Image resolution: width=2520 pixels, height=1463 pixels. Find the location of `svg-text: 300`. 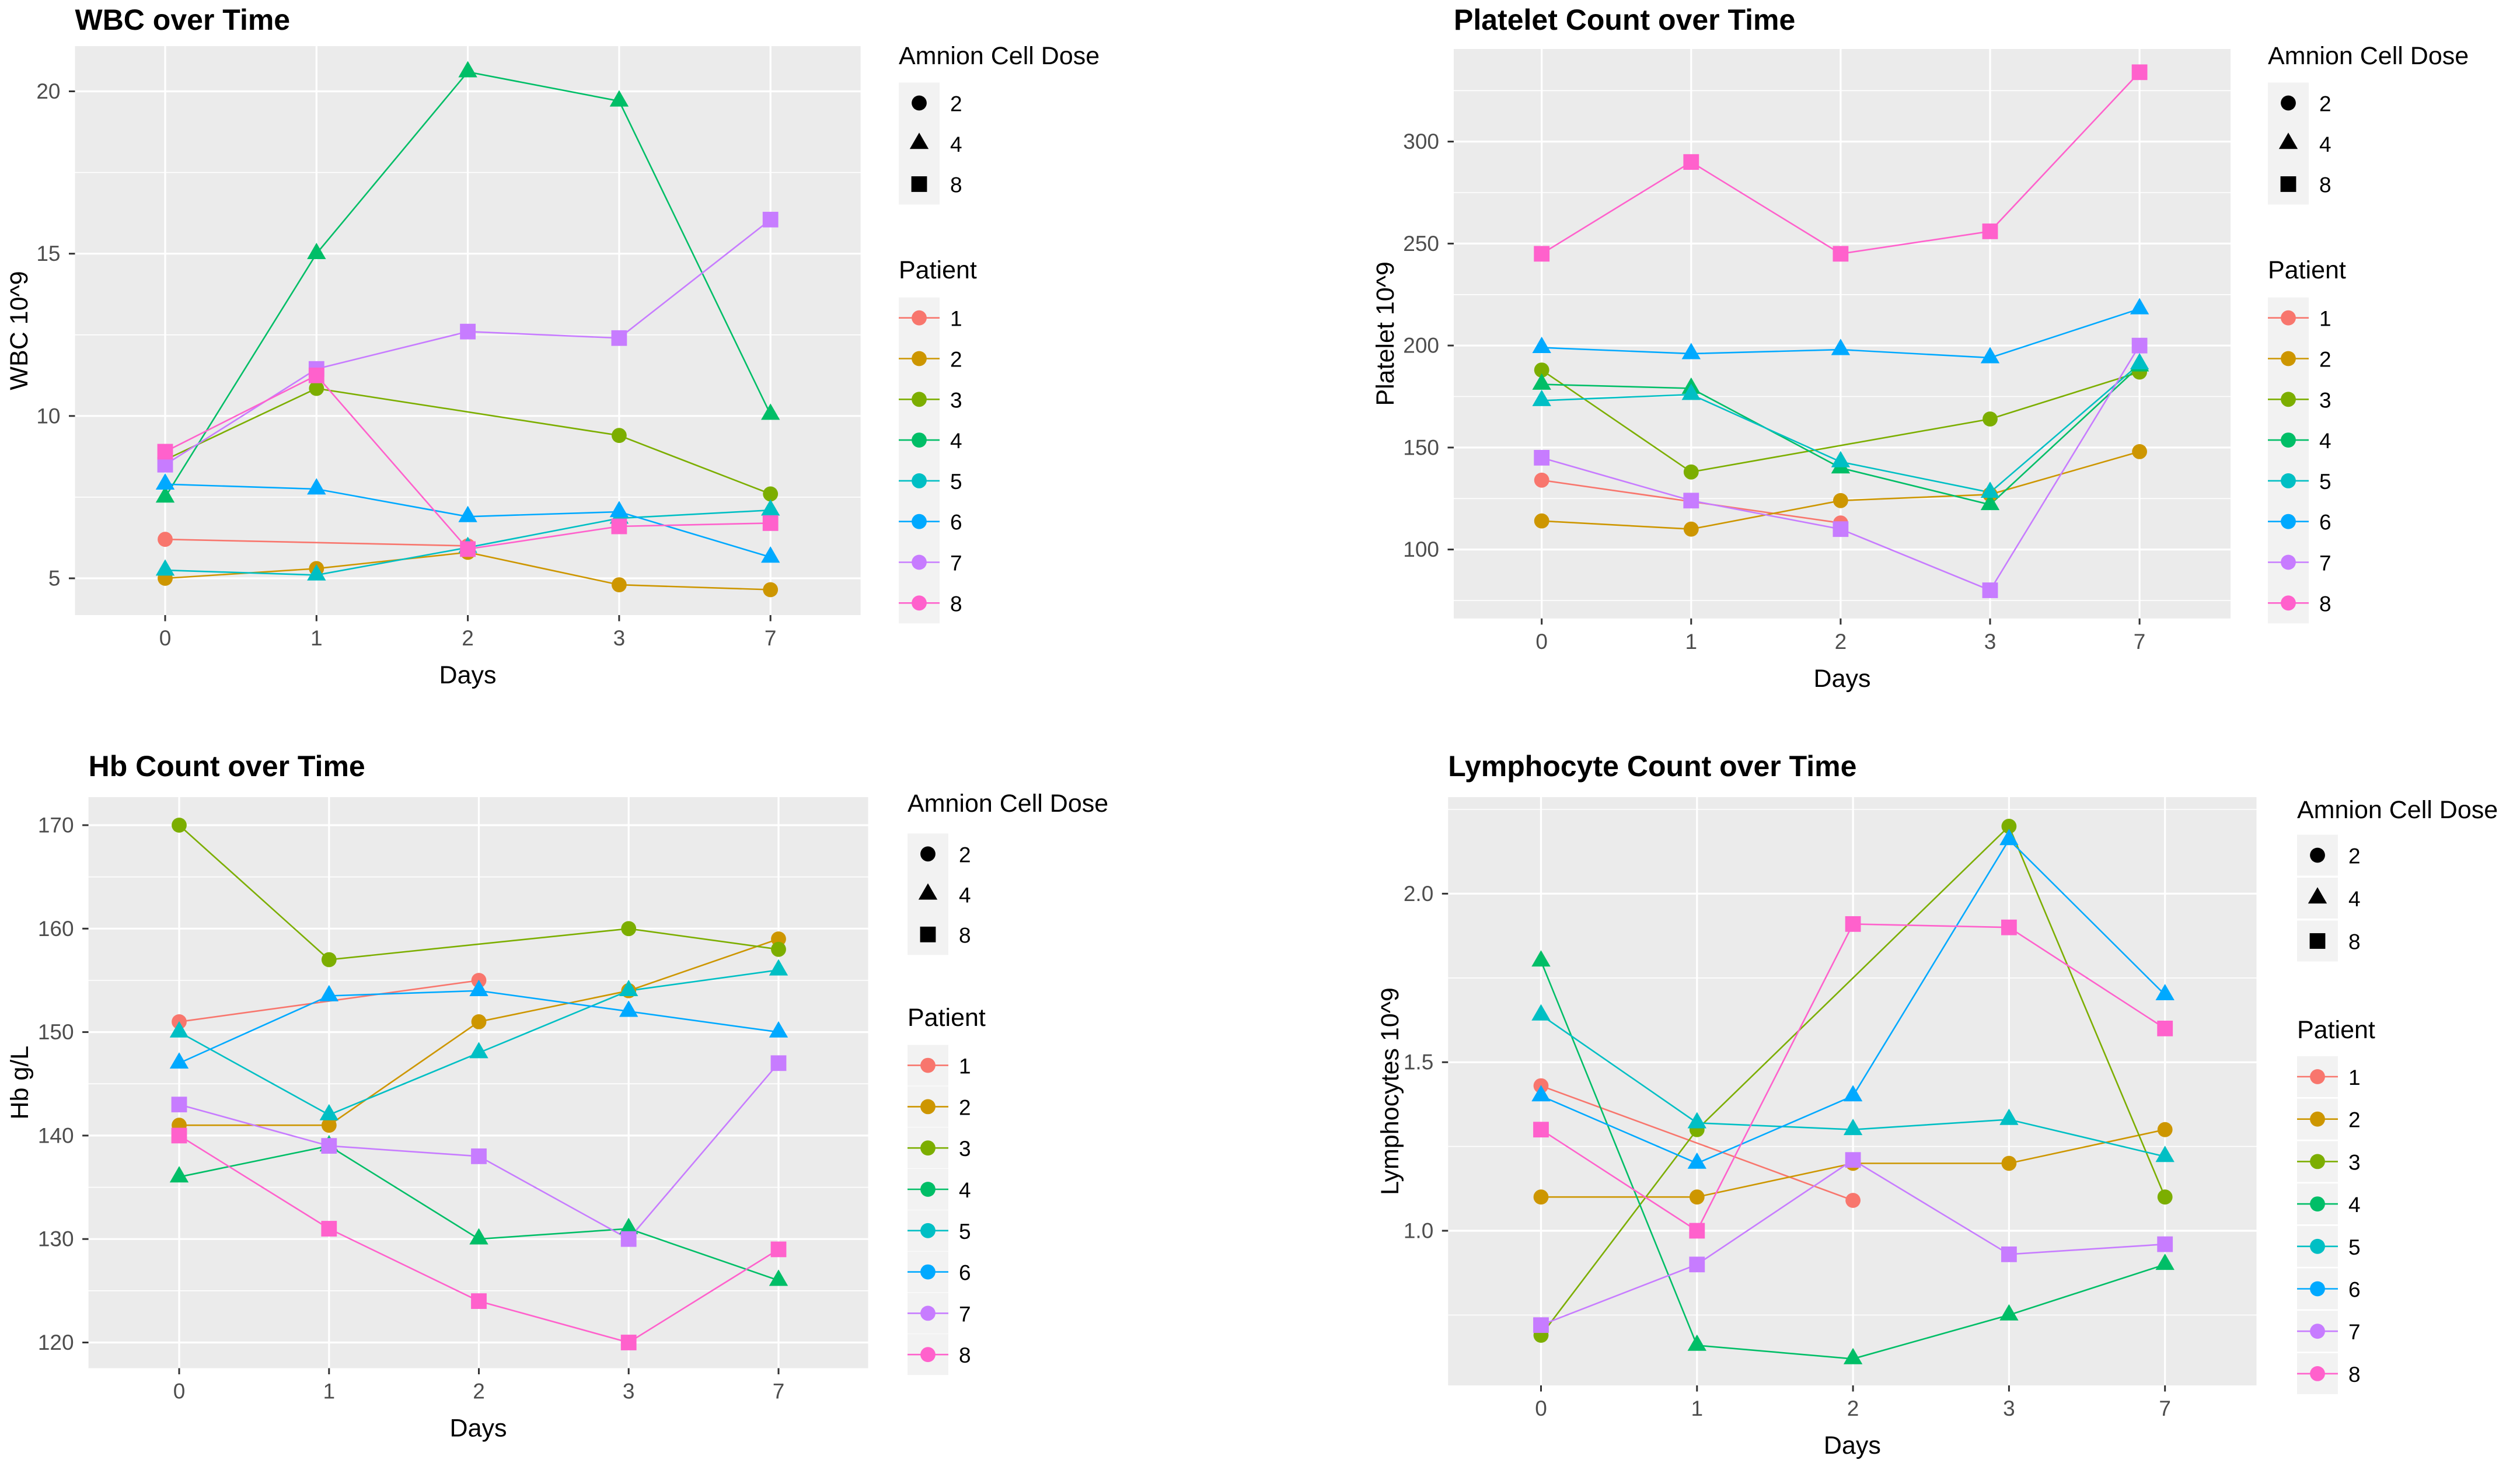

svg-text: 300 is located at coordinates (1421, 141).